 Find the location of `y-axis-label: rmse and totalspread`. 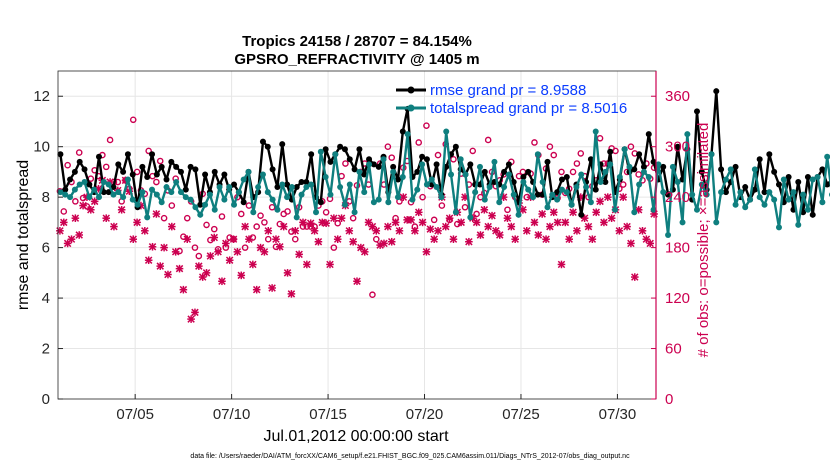

y-axis-label: rmse and totalspread is located at coordinates (23, 235).